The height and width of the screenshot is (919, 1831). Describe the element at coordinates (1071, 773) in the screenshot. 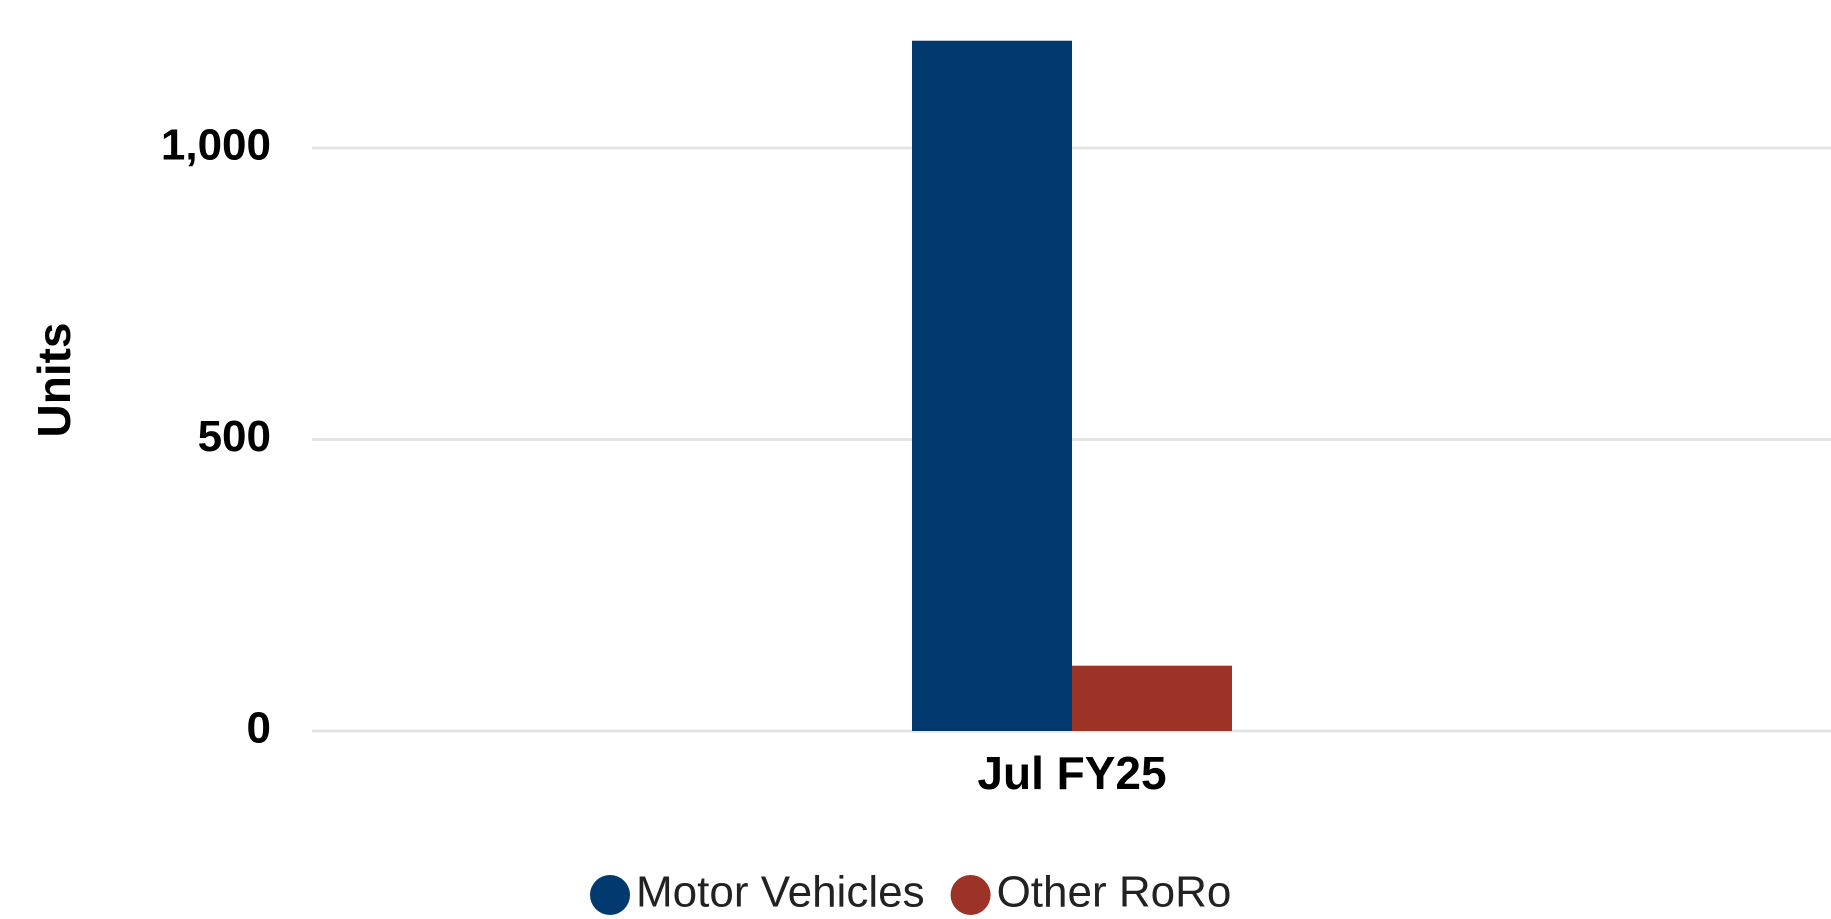

I see `x-tick-label: Jul FY25` at that location.